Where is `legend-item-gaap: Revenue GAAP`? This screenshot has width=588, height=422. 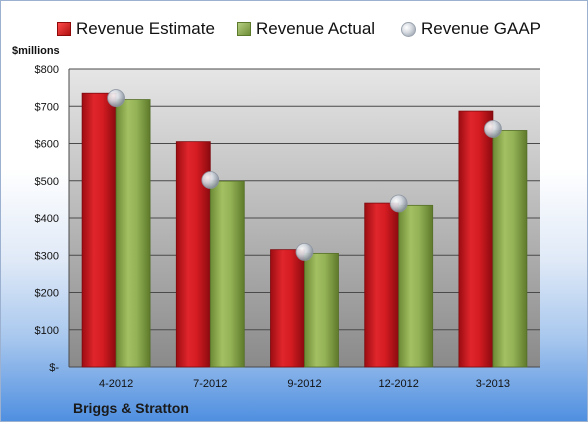 legend-item-gaap: Revenue GAAP is located at coordinates (471, 29).